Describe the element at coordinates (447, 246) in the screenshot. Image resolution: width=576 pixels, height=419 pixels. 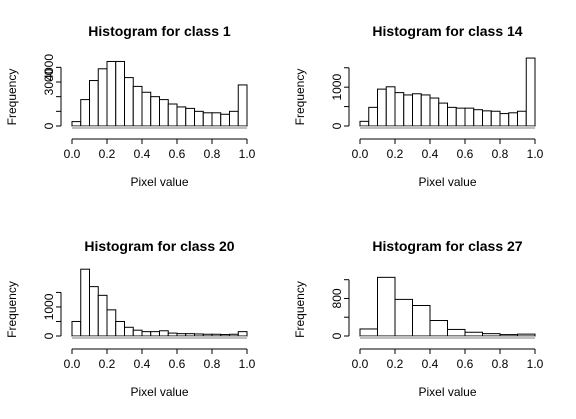
I see `chart-title: Histogram for class 27` at that location.